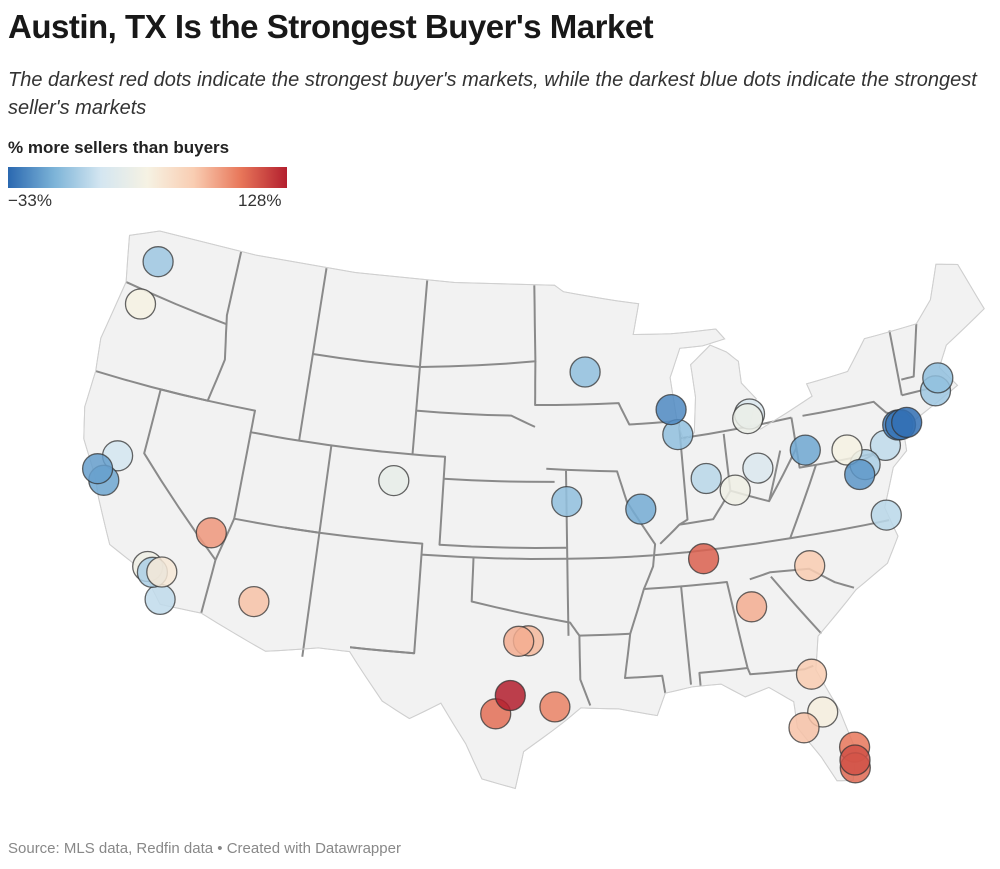 This screenshot has width=1000, height=869. What do you see at coordinates (147, 177) in the screenshot?
I see `legend-color-bar` at bounding box center [147, 177].